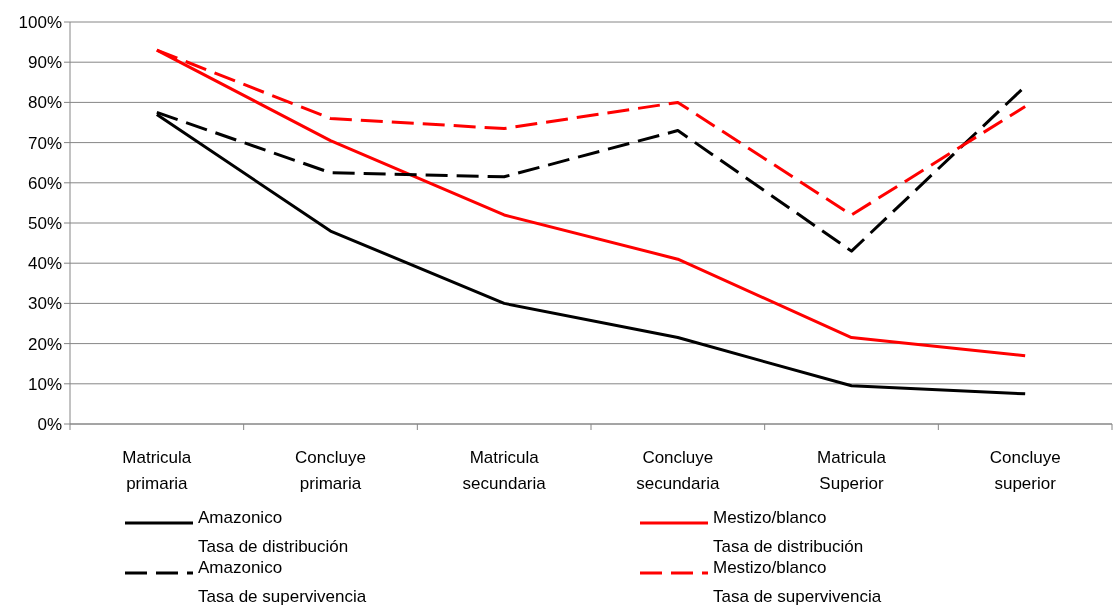 This screenshot has width=1115, height=609. What do you see at coordinates (44, 384) in the screenshot?
I see `y-tick-label: 10%` at bounding box center [44, 384].